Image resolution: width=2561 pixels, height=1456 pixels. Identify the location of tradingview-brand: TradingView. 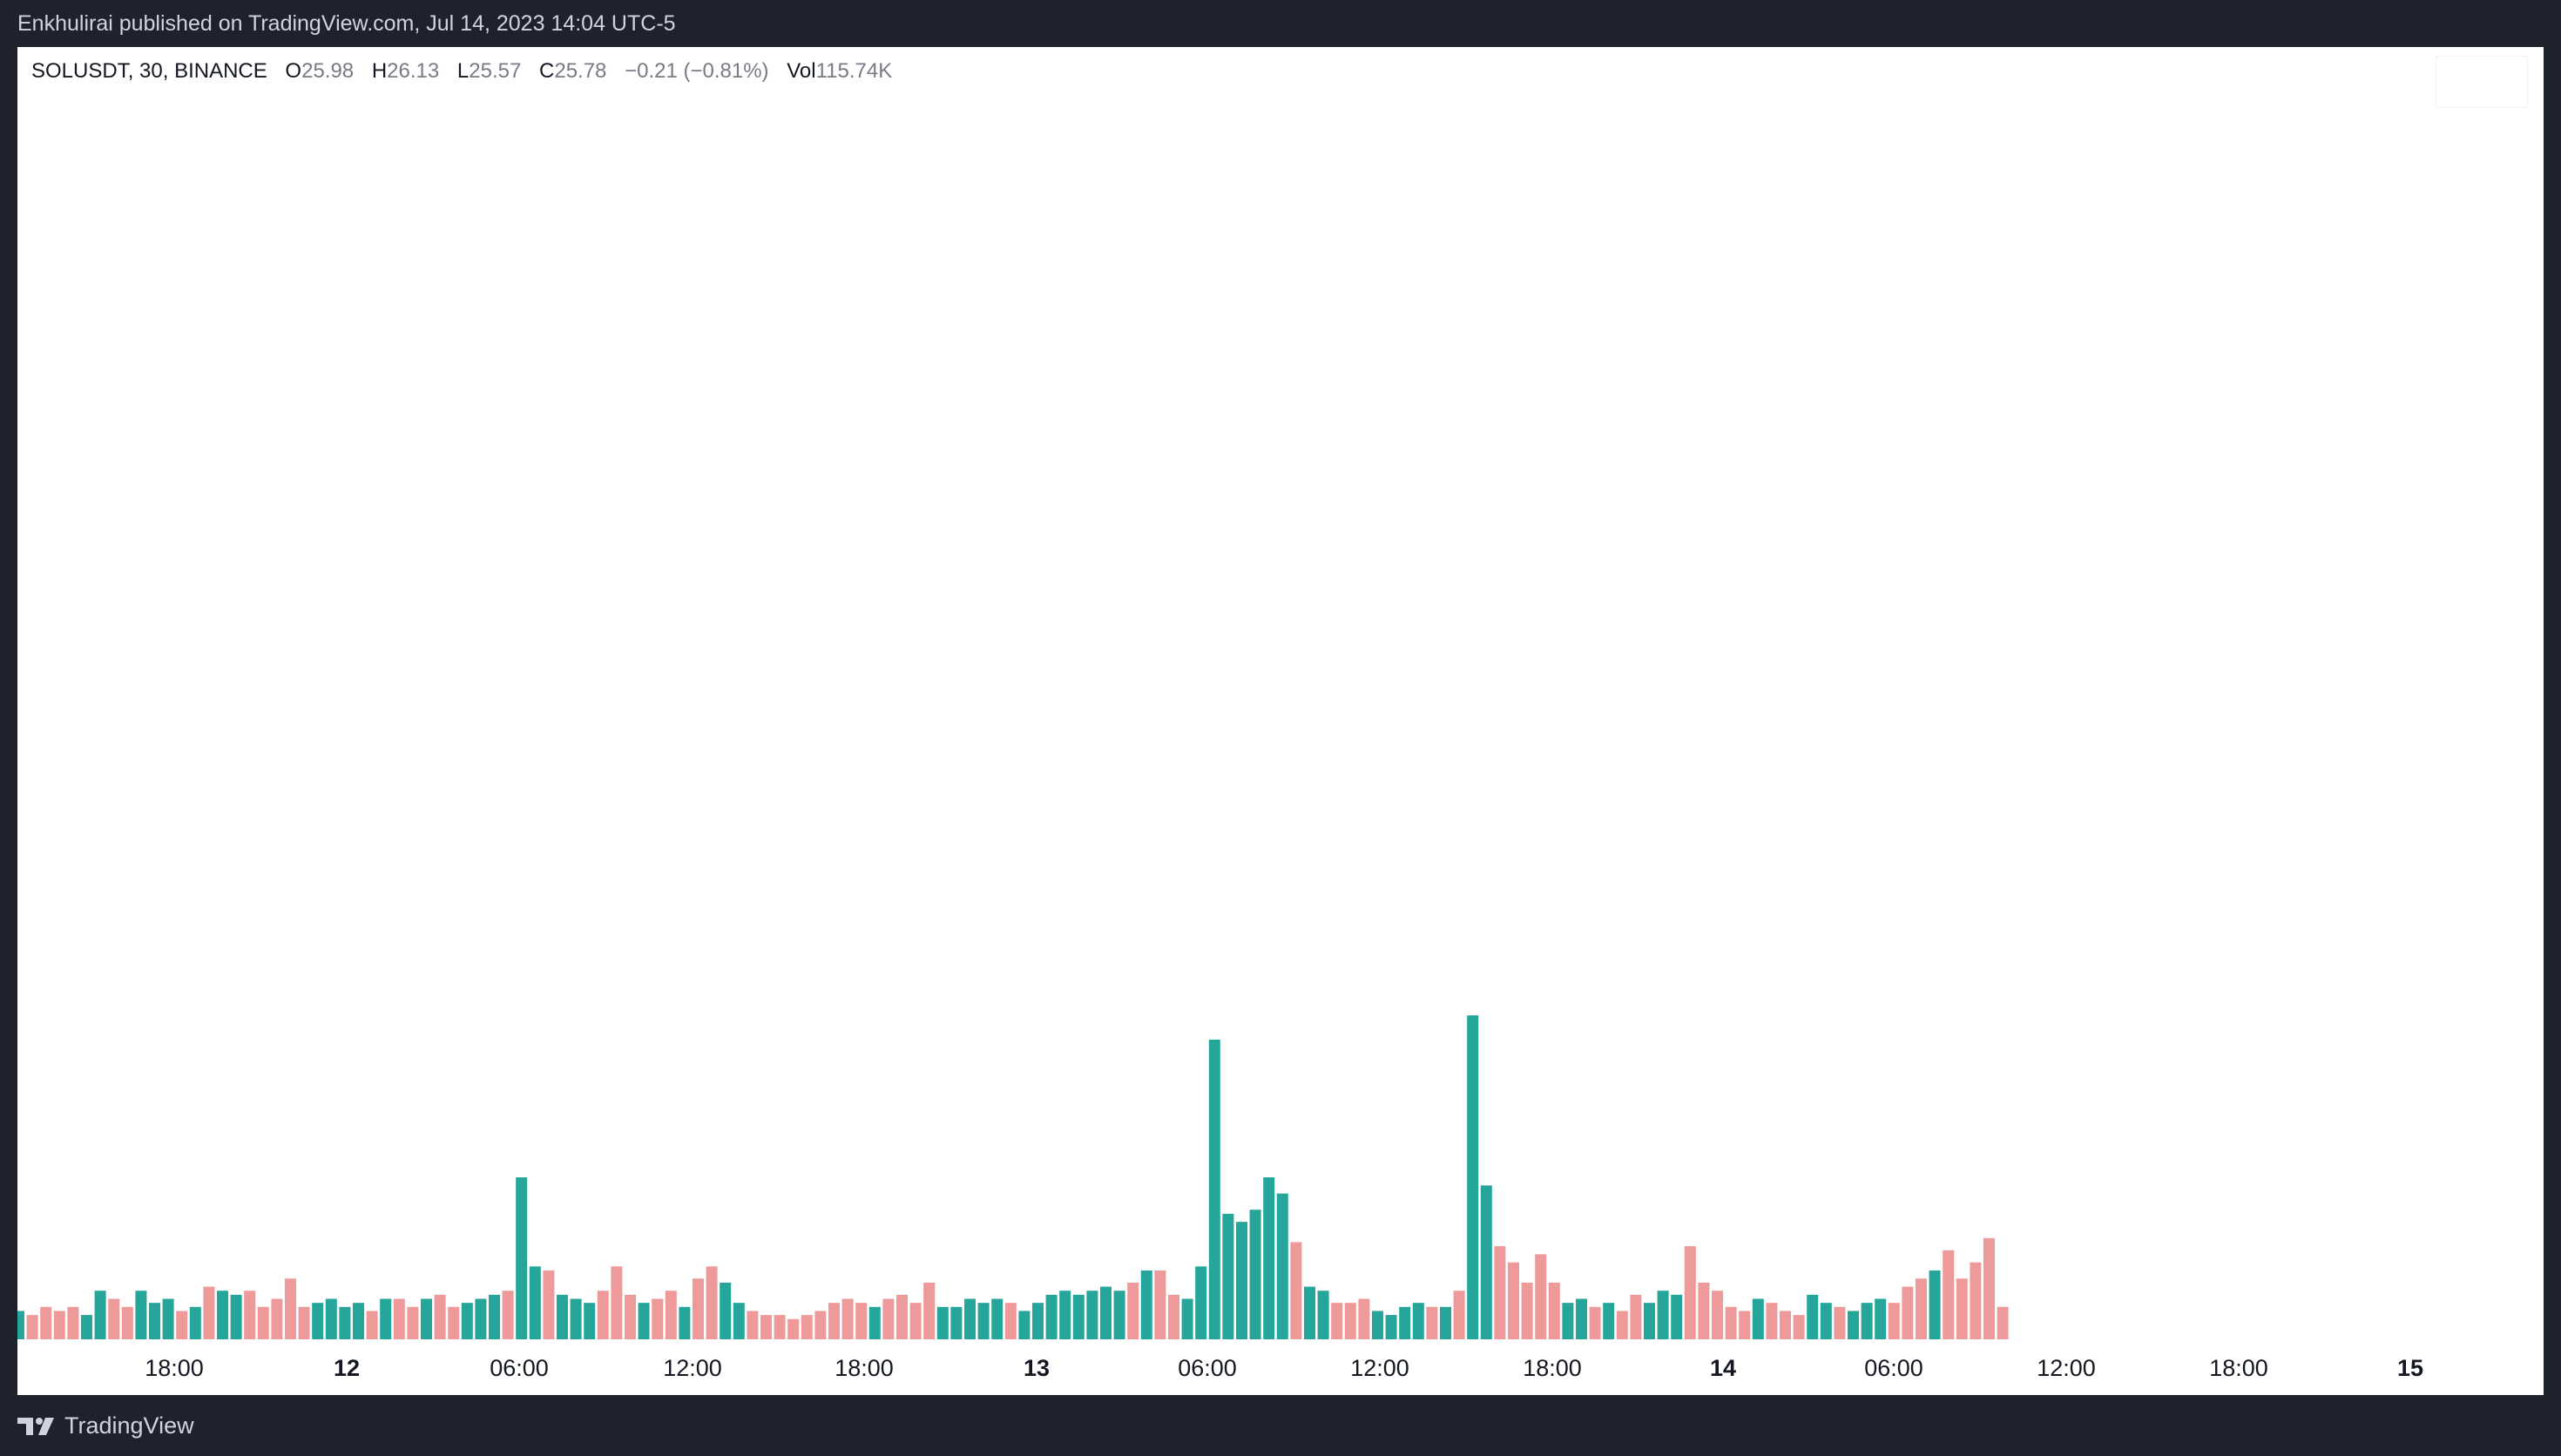
(105, 1425).